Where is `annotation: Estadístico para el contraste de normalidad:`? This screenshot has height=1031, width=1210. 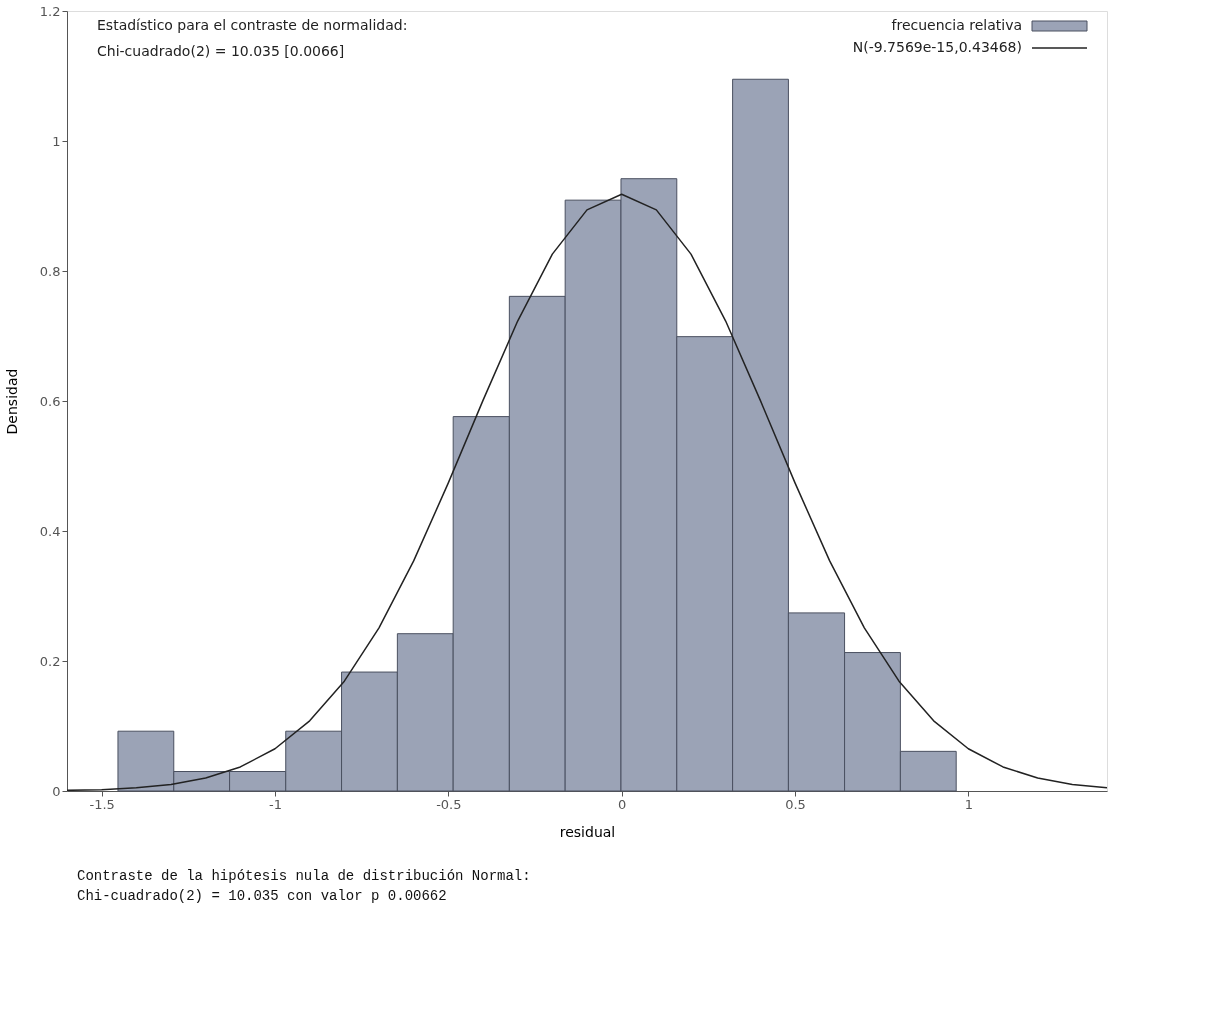
annotation: Estadístico para el contraste de normalidad: is located at coordinates (252, 25).